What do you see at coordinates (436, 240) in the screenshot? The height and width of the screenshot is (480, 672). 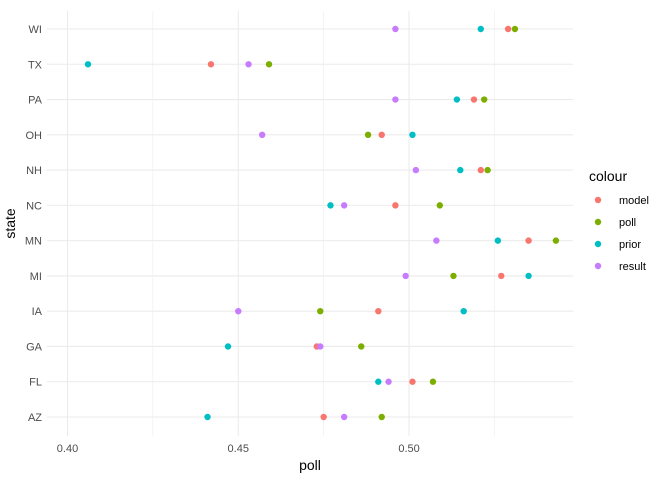 I see `point-result-mn` at bounding box center [436, 240].